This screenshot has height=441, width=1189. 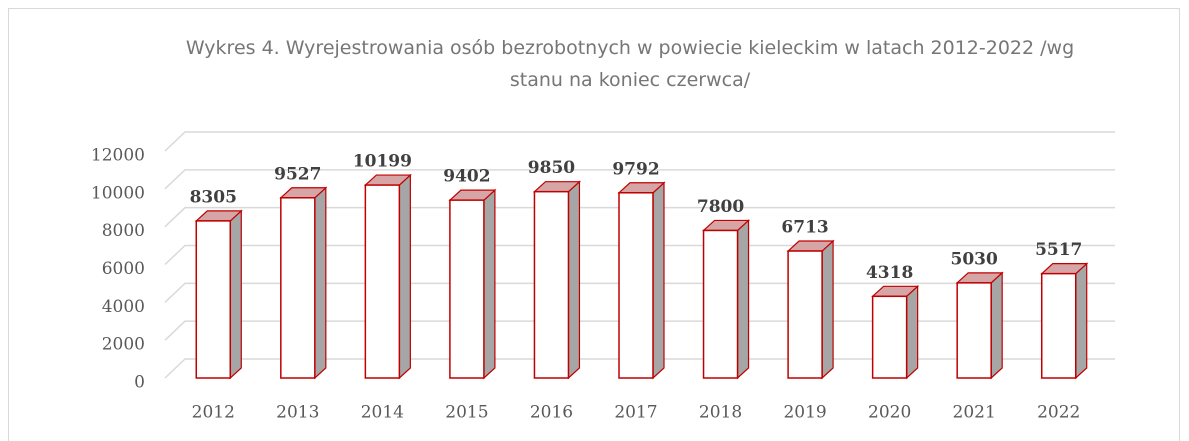 I want to click on value-label: 5517, so click(x=1058, y=250).